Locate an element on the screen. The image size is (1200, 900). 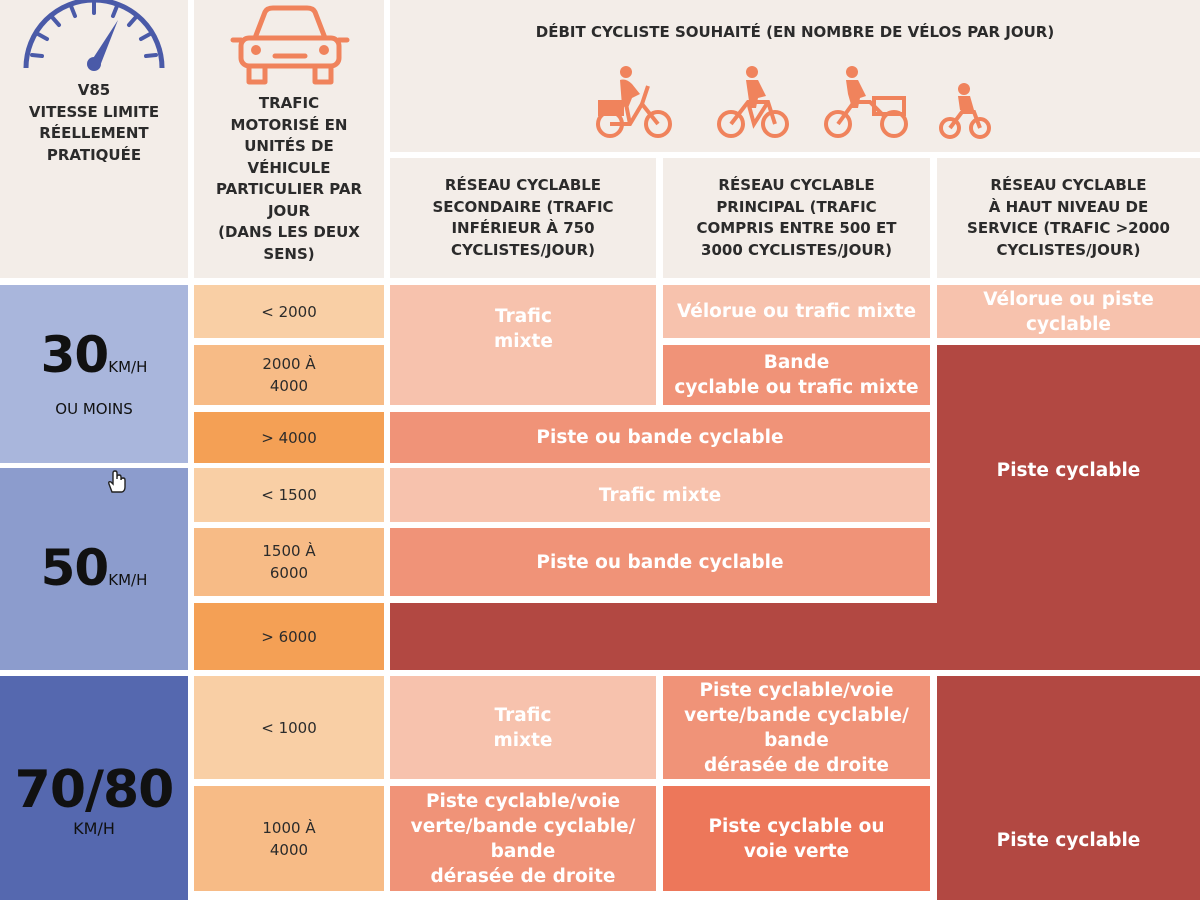
speed-70-80: 70/80 KM/H is located at coordinates (94, 788).